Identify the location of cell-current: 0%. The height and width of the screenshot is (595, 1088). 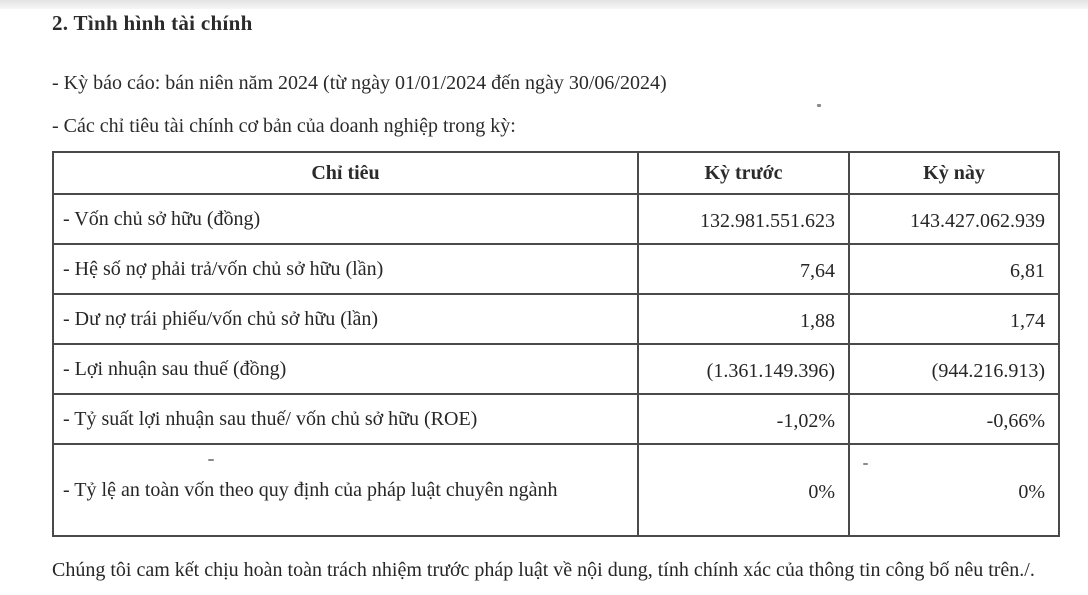
(954, 490).